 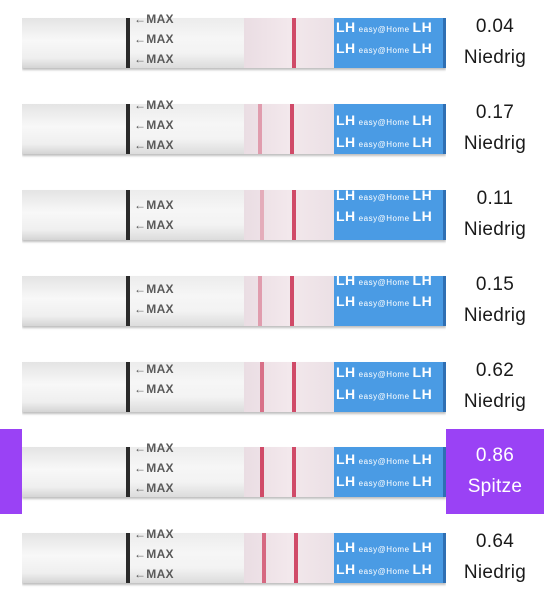 What do you see at coordinates (495, 42) in the screenshot?
I see `result-value-box: 0.04 Niedrig` at bounding box center [495, 42].